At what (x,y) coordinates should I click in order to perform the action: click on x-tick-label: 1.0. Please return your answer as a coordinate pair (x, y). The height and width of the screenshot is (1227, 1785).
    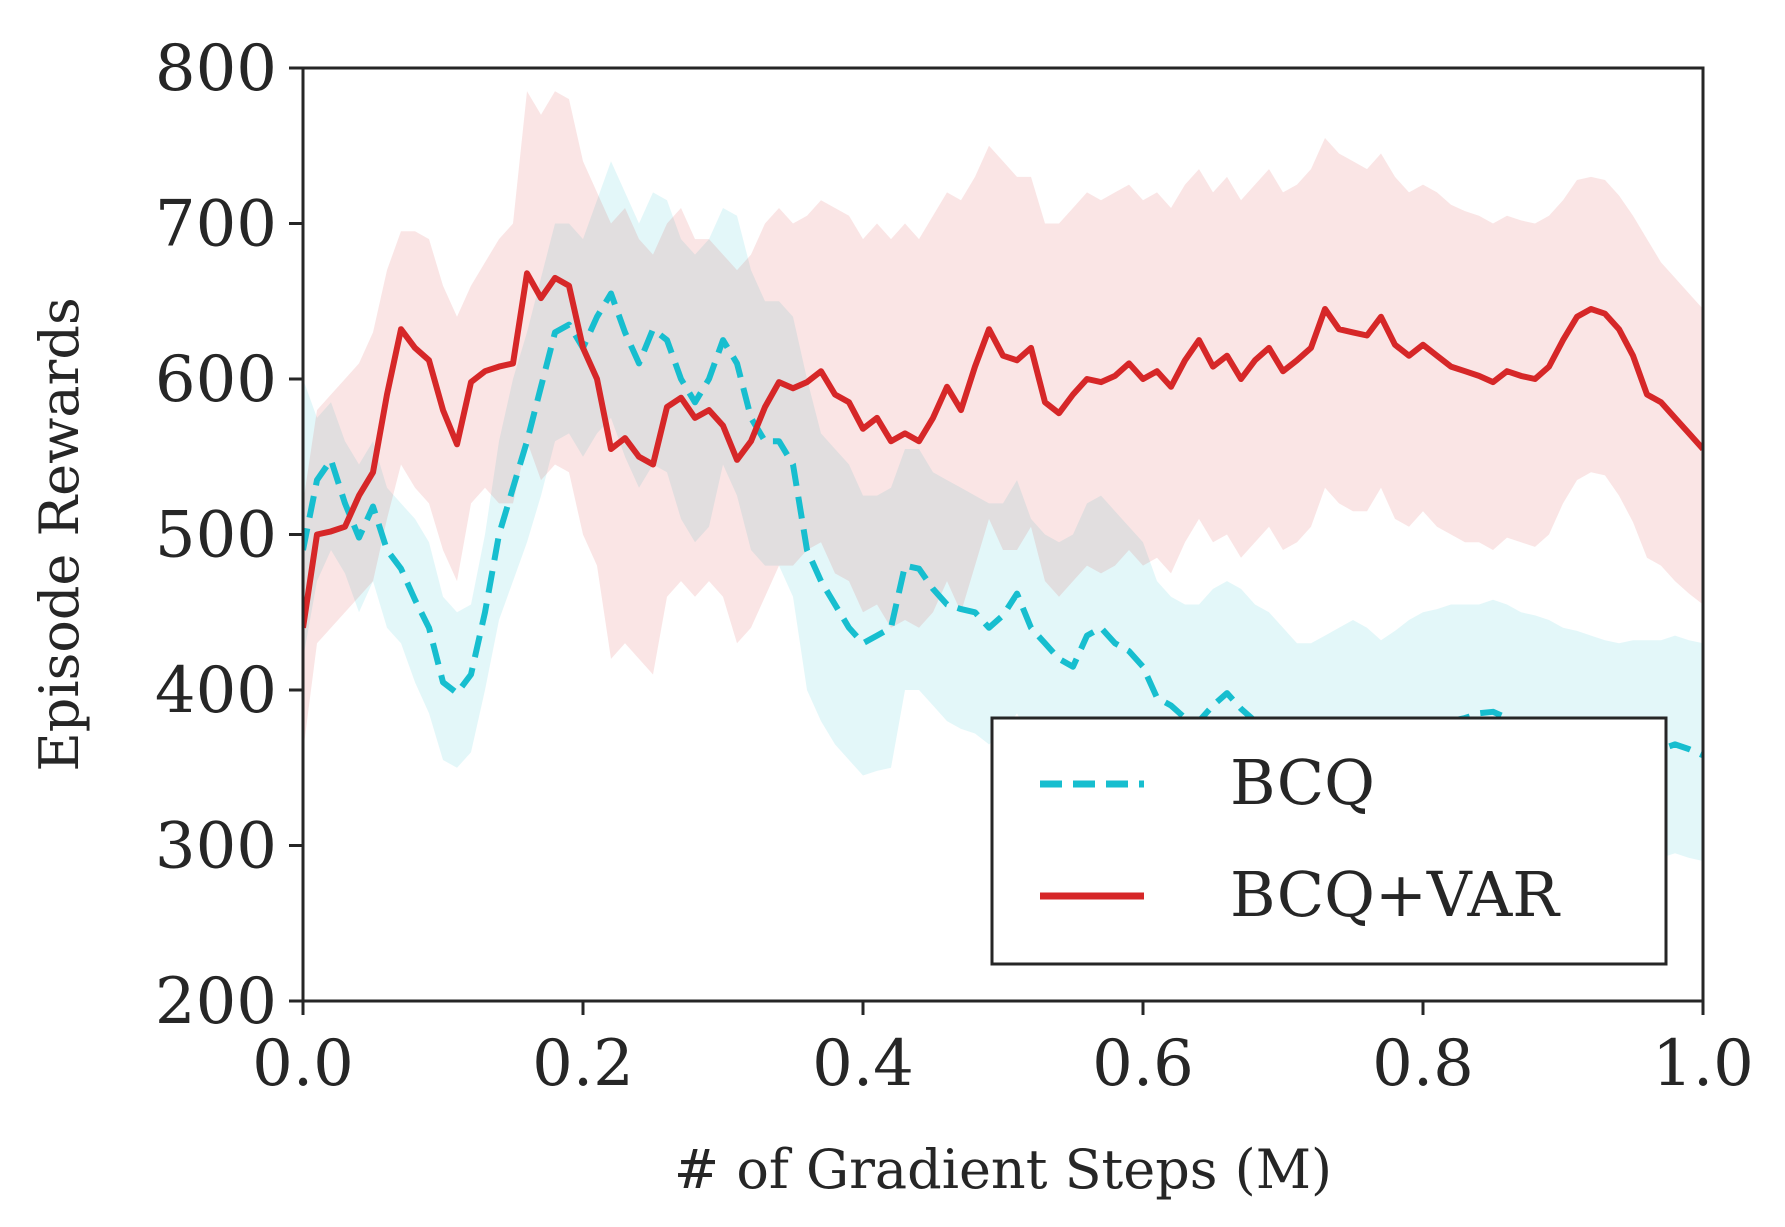
    Looking at the image, I should click on (1703, 1064).